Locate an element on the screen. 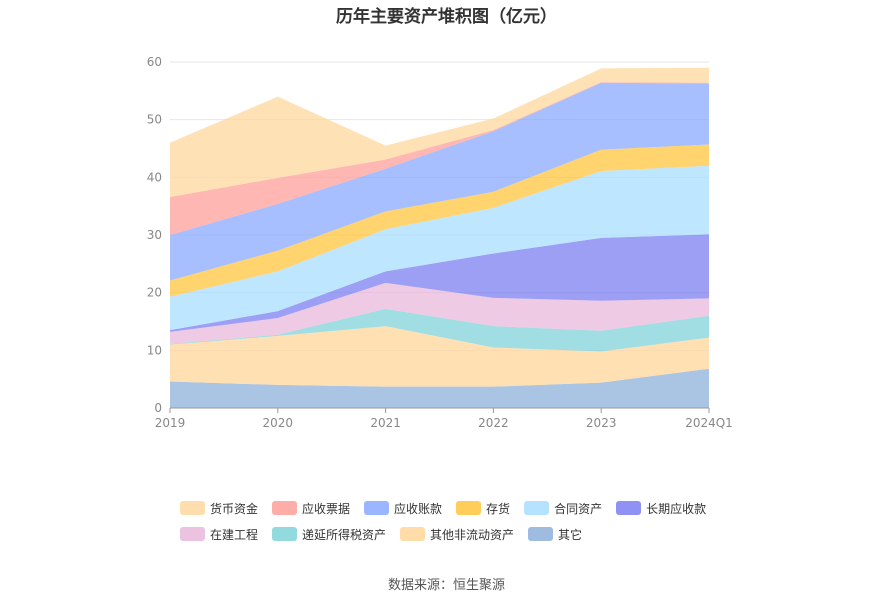 Image resolution: width=893 pixels, height=603 pixels. legend-row-2: 在建工程 递延所得税资产 其他非流动资产 其它 is located at coordinates (480, 534).